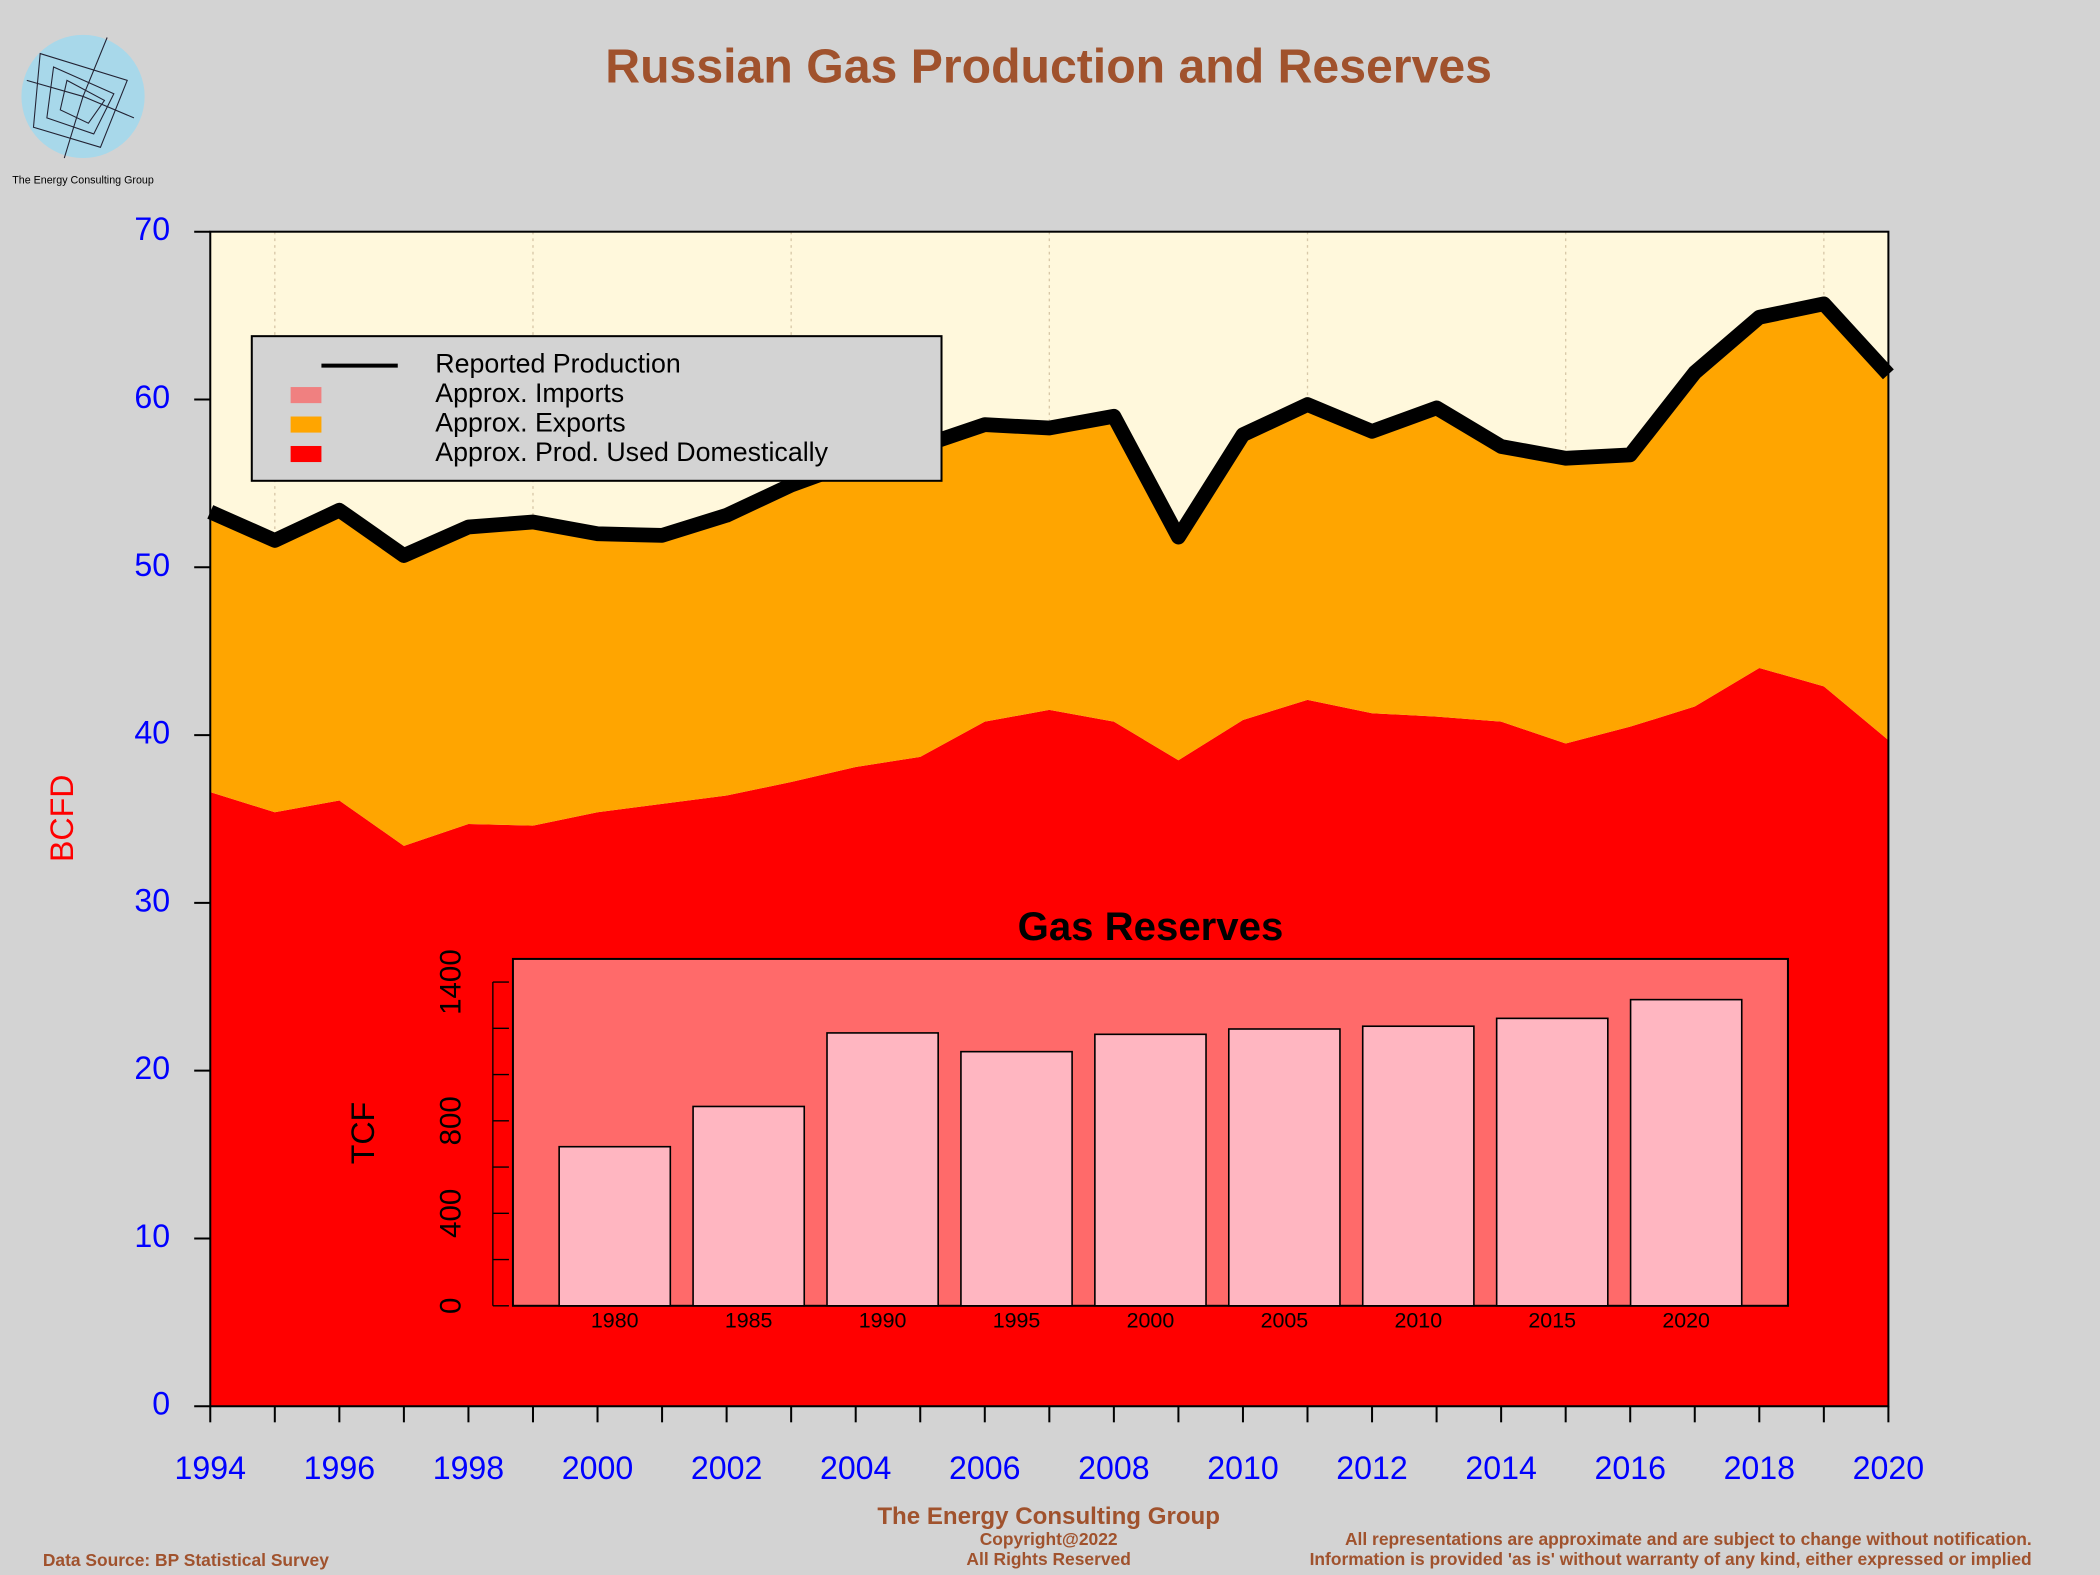 This screenshot has height=1575, width=2100. What do you see at coordinates (1629, 1468) in the screenshot?
I see `x-tick-label: 2016` at bounding box center [1629, 1468].